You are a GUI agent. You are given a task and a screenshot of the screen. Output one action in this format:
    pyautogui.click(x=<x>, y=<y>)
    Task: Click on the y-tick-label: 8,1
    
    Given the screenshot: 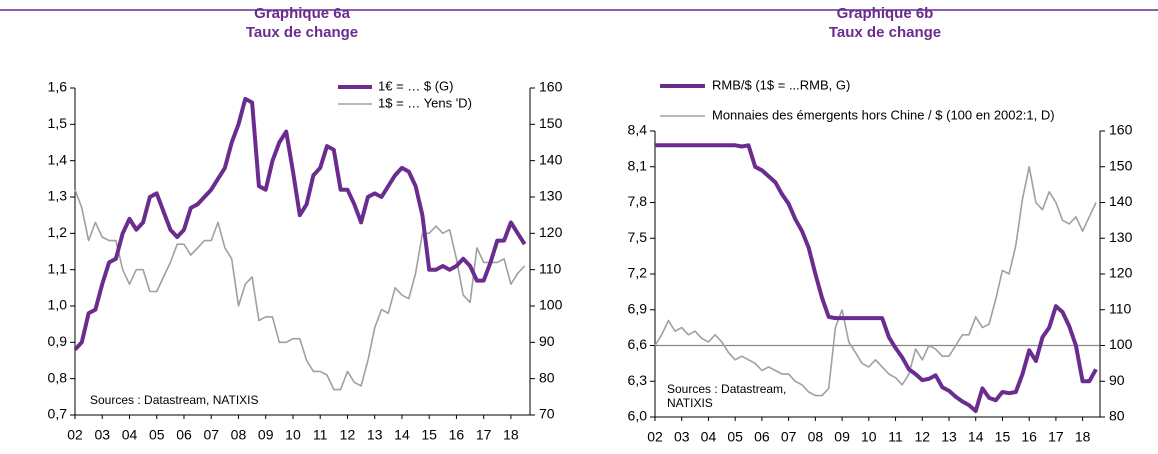 What is the action you would take?
    pyautogui.click(x=638, y=165)
    